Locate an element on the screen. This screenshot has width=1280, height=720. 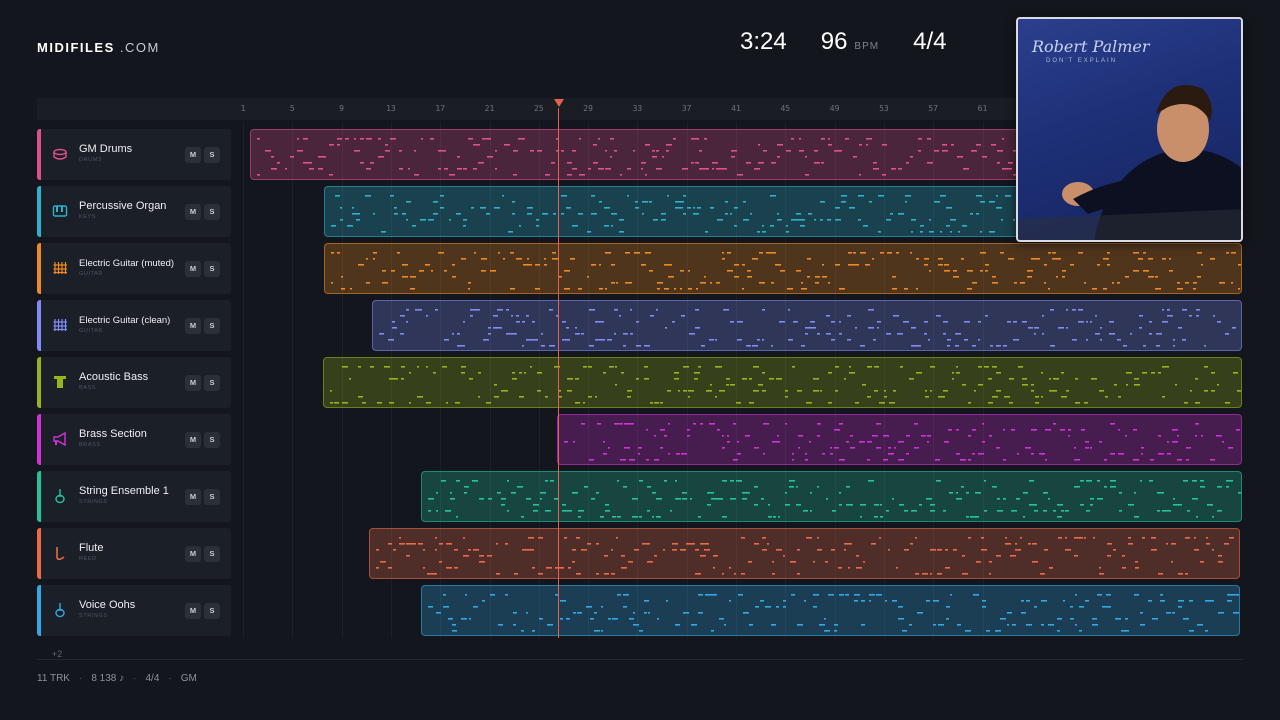
footer-stats: 11 TRK · 8 138 ♪ · 4/4 · GM is located at coordinates (117, 678).